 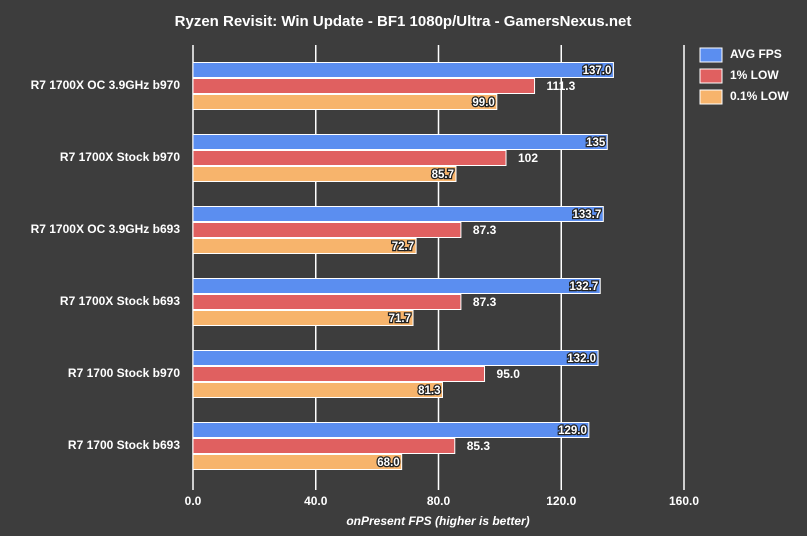 I want to click on value-label: 71.7, so click(x=400, y=319).